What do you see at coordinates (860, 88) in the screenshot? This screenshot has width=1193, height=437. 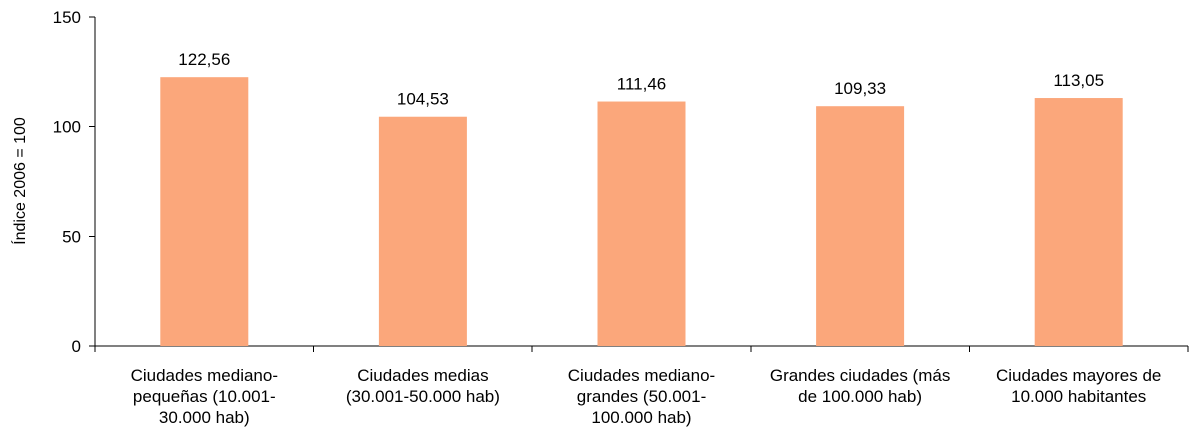 I see `data-label: 109,33` at bounding box center [860, 88].